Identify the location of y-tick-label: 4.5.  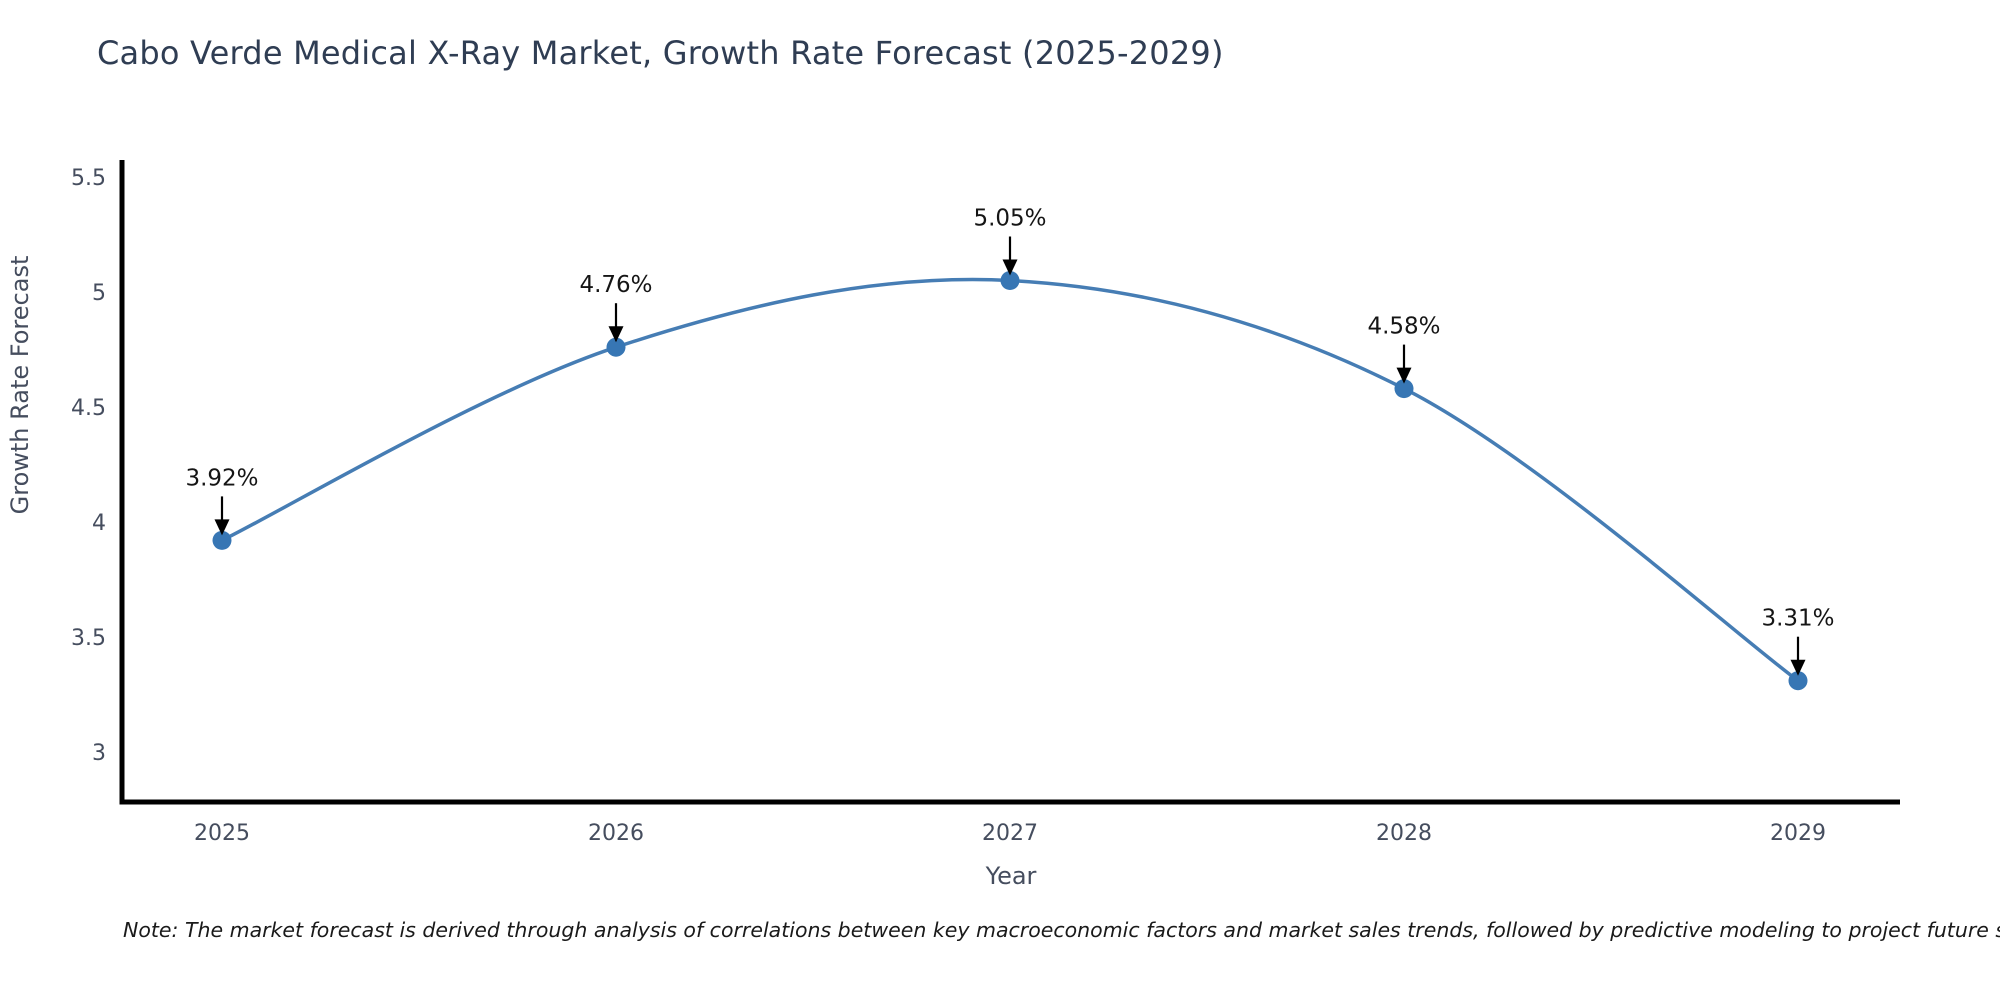
(88, 408).